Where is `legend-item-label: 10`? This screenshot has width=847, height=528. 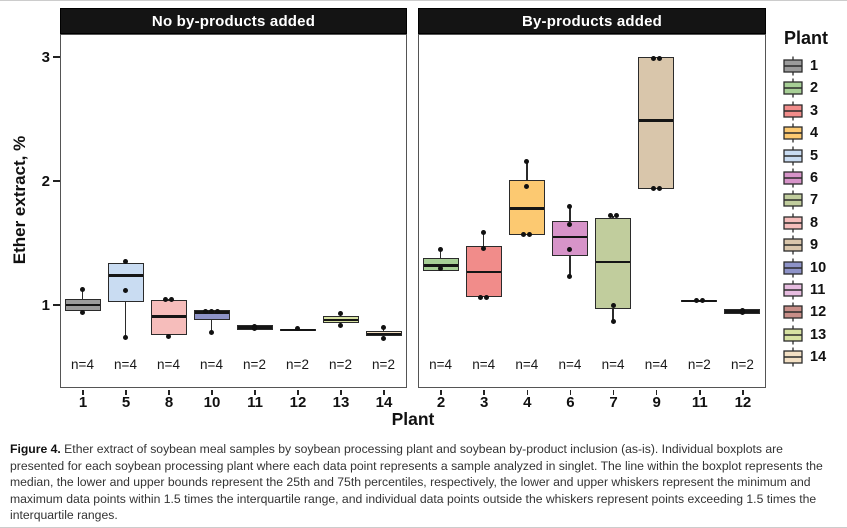
legend-item-label: 10 is located at coordinates (818, 267).